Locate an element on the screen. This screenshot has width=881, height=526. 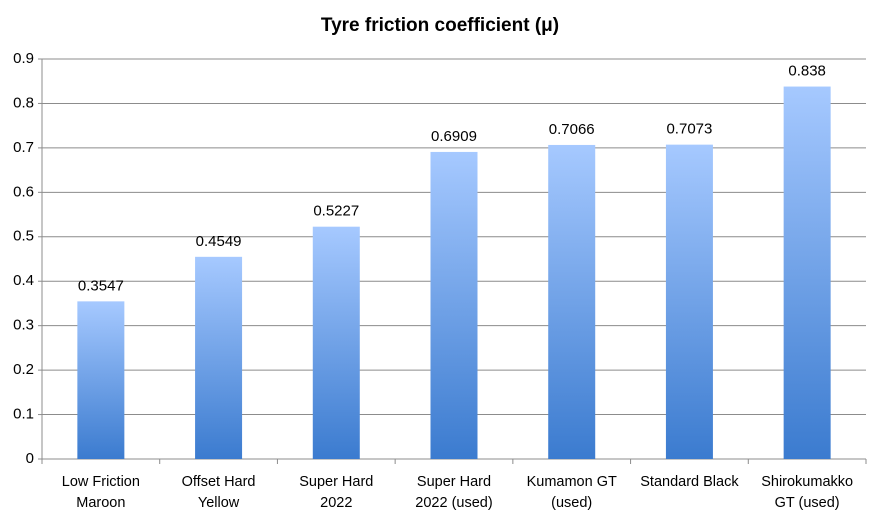
x-tick-label: Offset Hard Yellow is located at coordinates (218, 492).